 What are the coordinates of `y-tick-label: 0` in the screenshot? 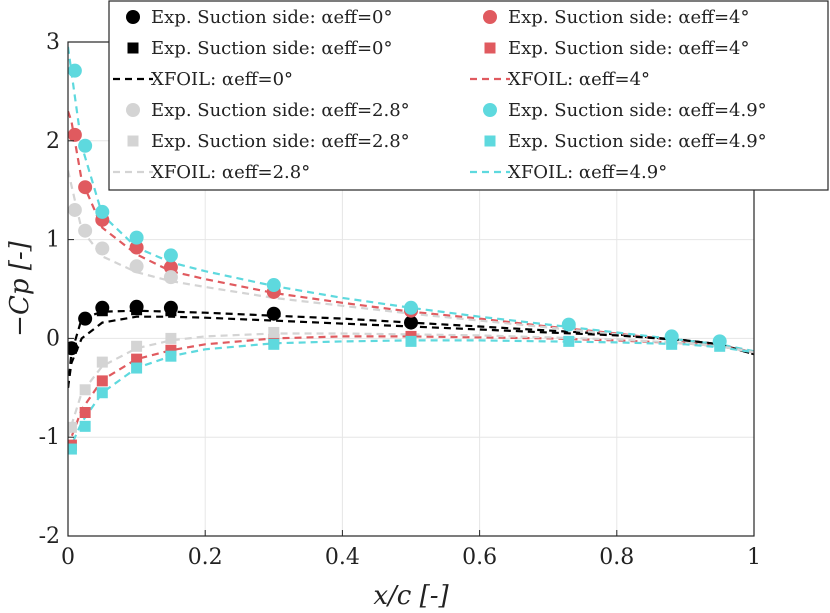 It's located at (53, 338).